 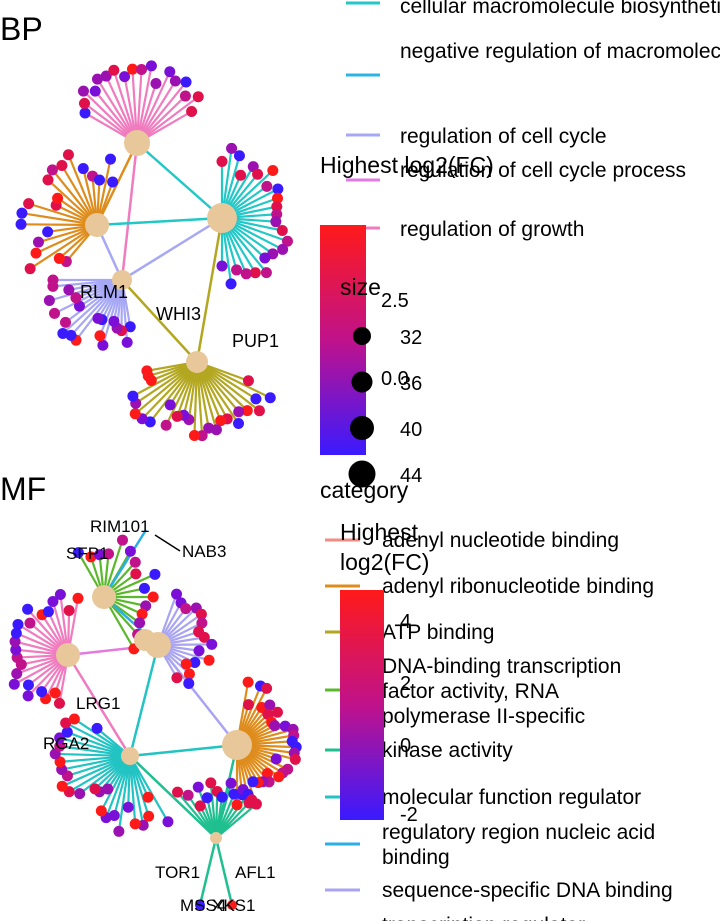 I want to click on mf-gene-label: NAB3, so click(x=204, y=551).